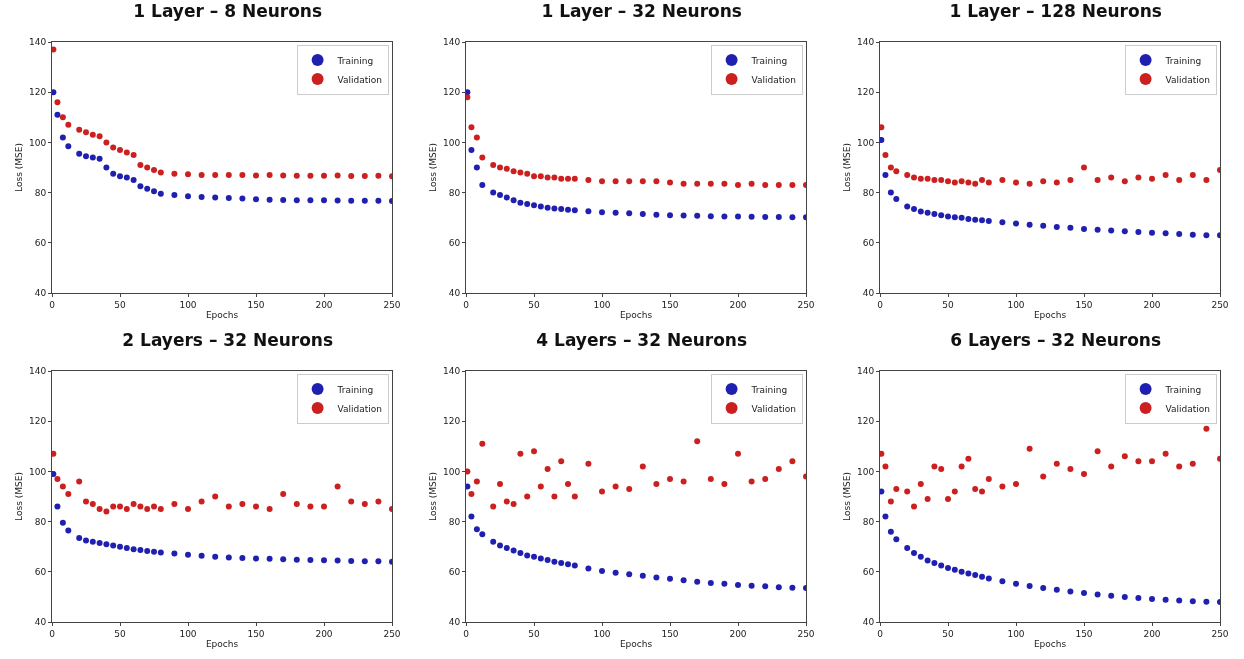 The height and width of the screenshot is (659, 1244). Describe the element at coordinates (52, 633) in the screenshot. I see `x-tick-label: 0` at that location.